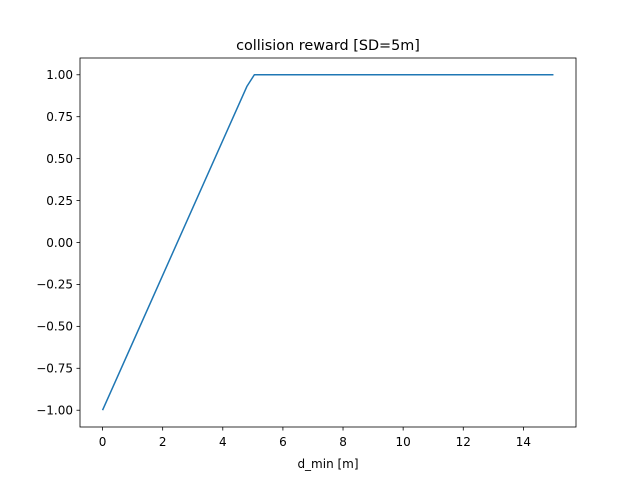 The width and height of the screenshot is (640, 480). Describe the element at coordinates (343, 442) in the screenshot. I see `x-tick-label: 8` at that location.